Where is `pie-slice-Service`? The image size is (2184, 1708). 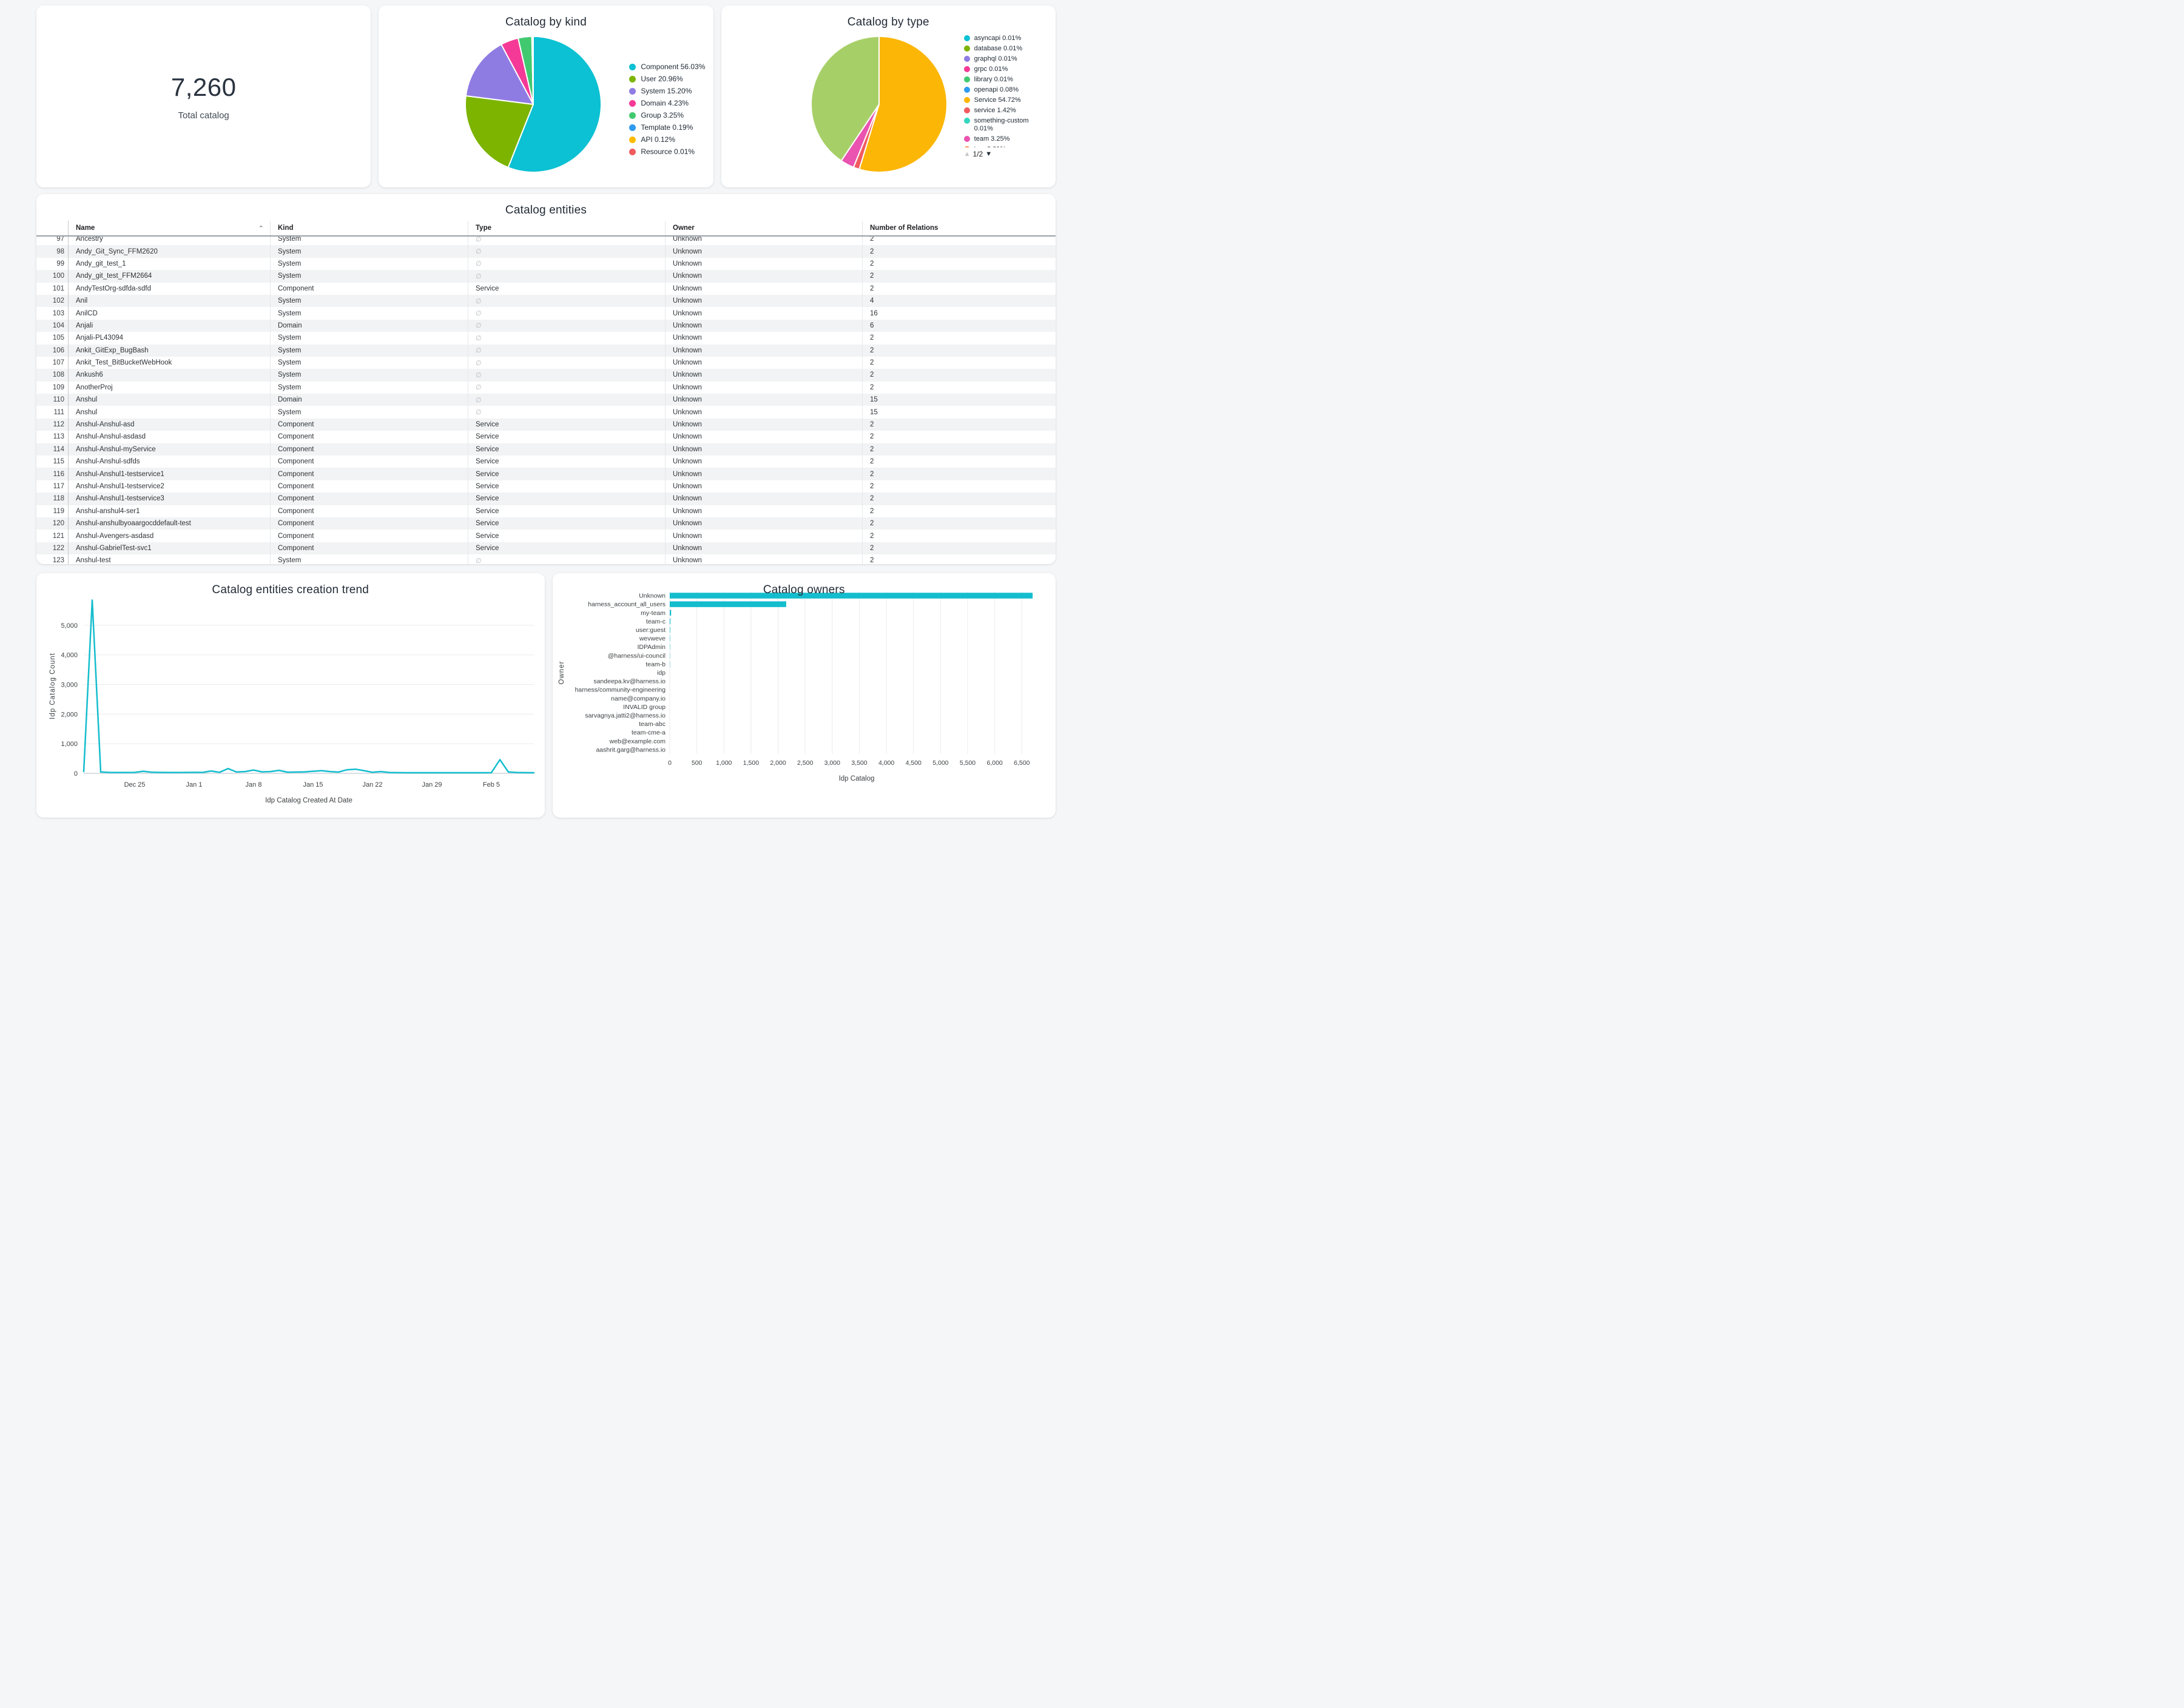
pie-slice-Service is located at coordinates (903, 105).